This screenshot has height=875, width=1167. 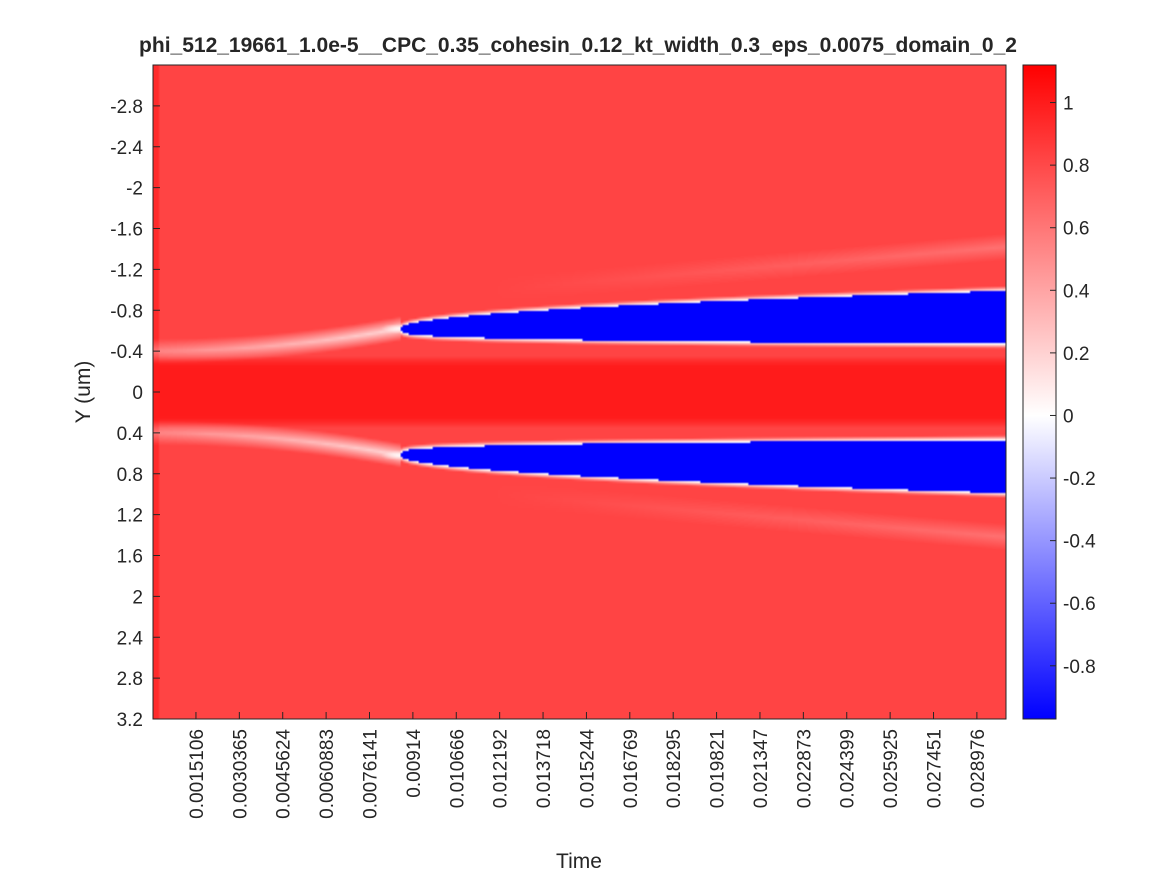 What do you see at coordinates (197, 774) in the screenshot?
I see `x-tick-label: 0.0015106` at bounding box center [197, 774].